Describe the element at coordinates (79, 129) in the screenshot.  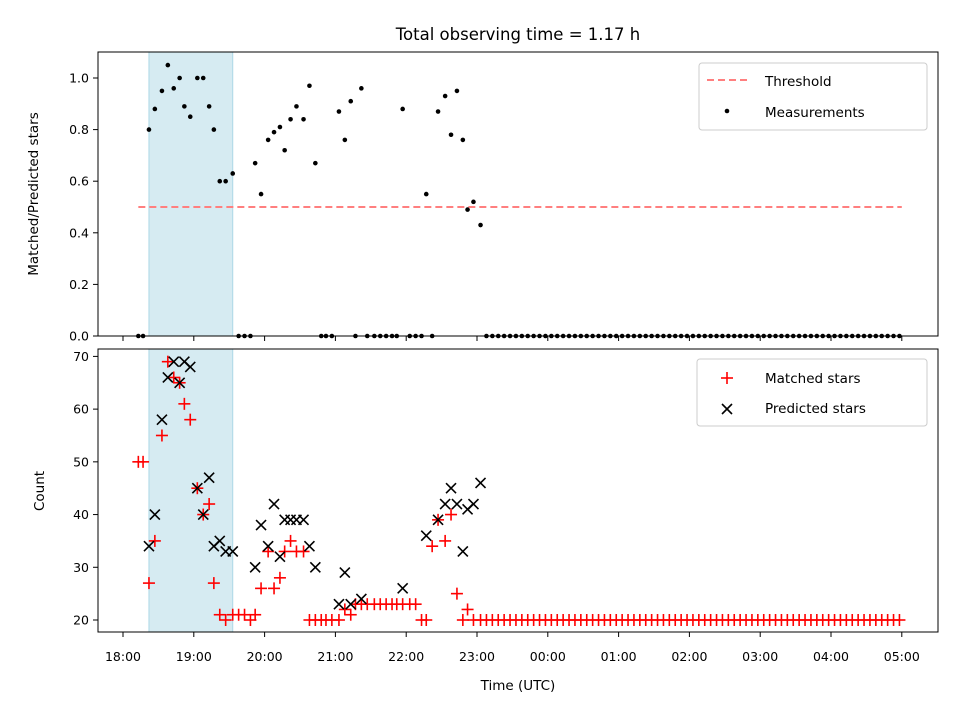
I see `ratio-y-tick-label: 0.8` at that location.